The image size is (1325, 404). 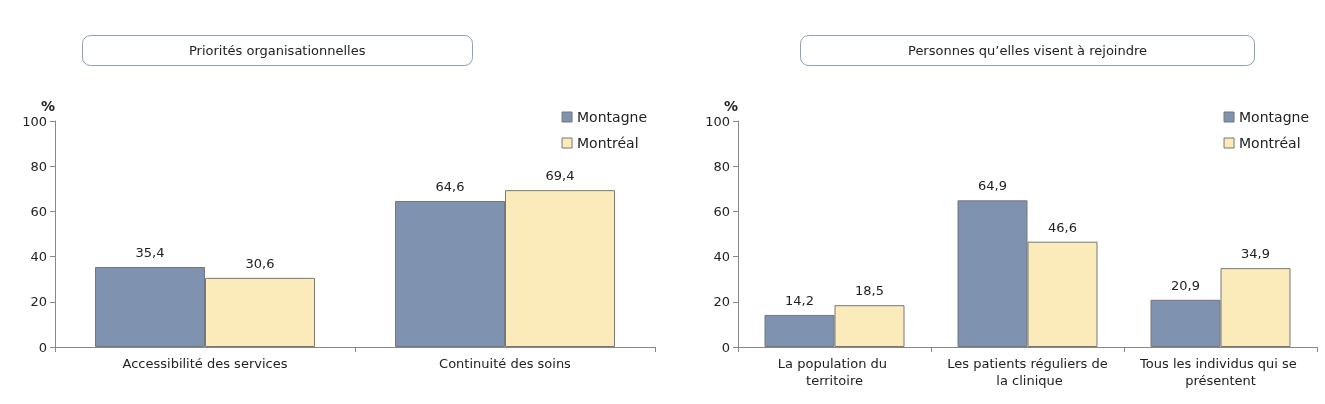 What do you see at coordinates (205, 363) in the screenshot?
I see `x-tick-label: Accessibilité des services` at bounding box center [205, 363].